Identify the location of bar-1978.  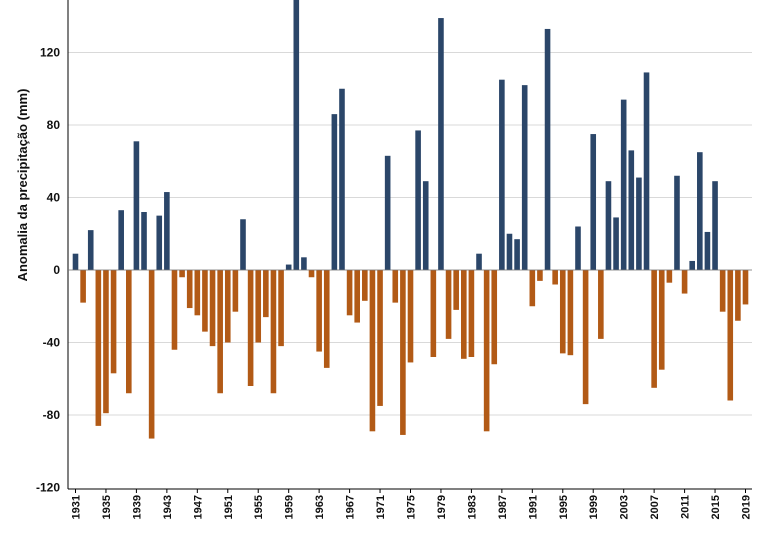
(433, 313).